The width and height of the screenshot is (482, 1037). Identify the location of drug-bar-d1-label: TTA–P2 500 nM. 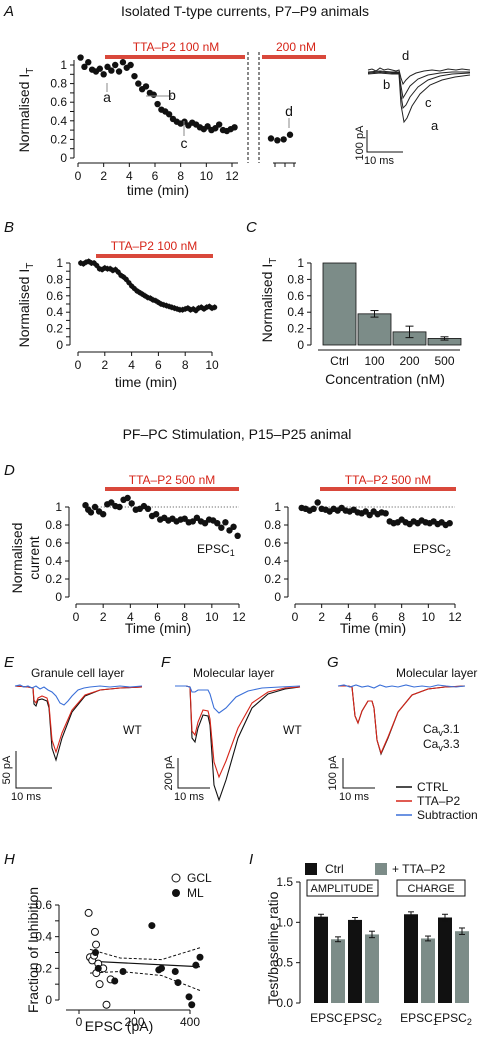
(172, 480).